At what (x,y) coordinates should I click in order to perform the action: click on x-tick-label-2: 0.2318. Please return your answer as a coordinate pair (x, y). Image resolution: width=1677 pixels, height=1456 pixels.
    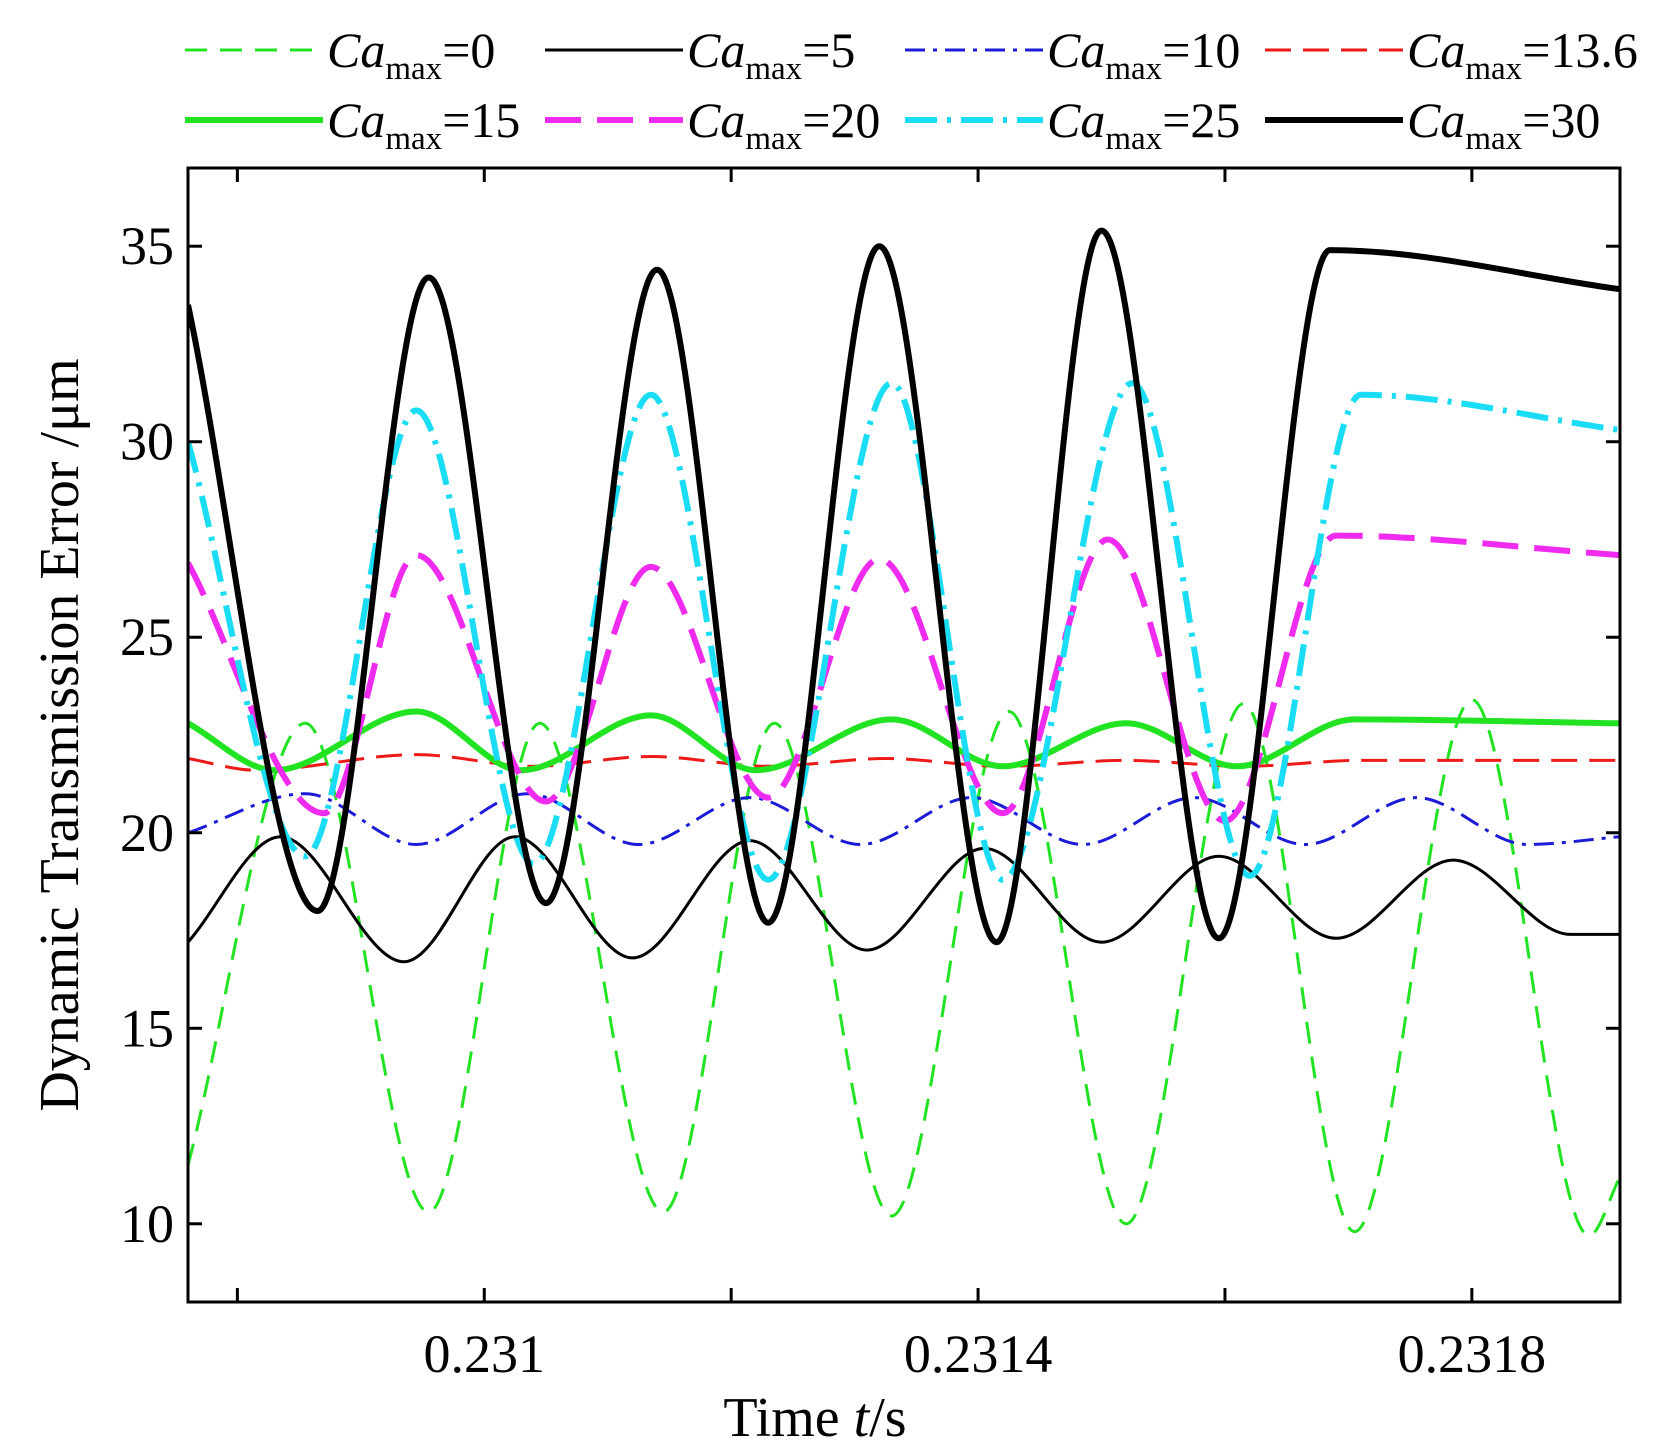
    Looking at the image, I should click on (1472, 1354).